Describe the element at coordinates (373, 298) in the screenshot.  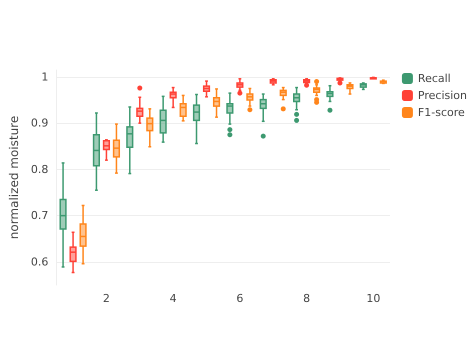
I see `x-tick-label: 10` at that location.